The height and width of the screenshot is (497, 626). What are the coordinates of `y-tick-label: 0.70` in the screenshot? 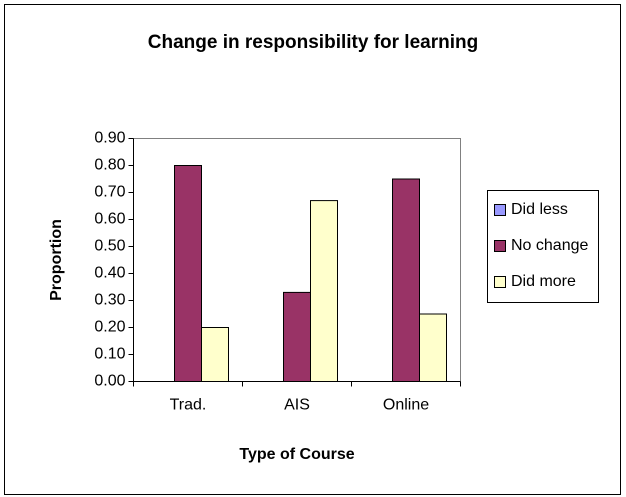 It's located at (109, 192).